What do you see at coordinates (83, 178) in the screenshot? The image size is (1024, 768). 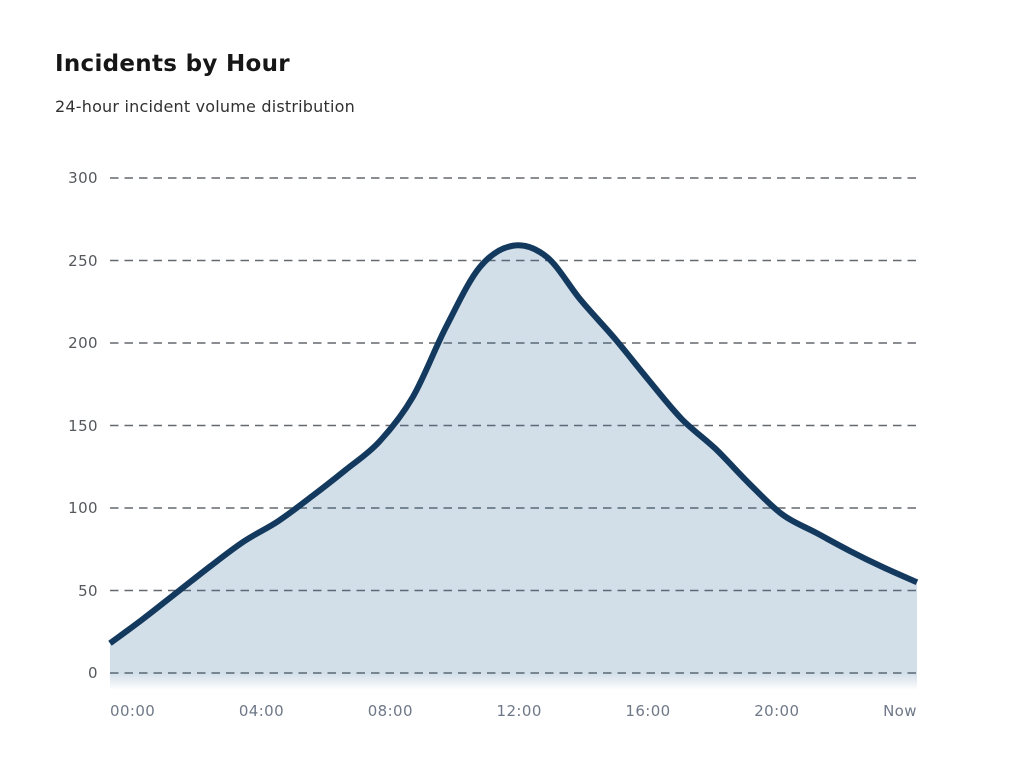 I see `y-tick-label: 300` at bounding box center [83, 178].